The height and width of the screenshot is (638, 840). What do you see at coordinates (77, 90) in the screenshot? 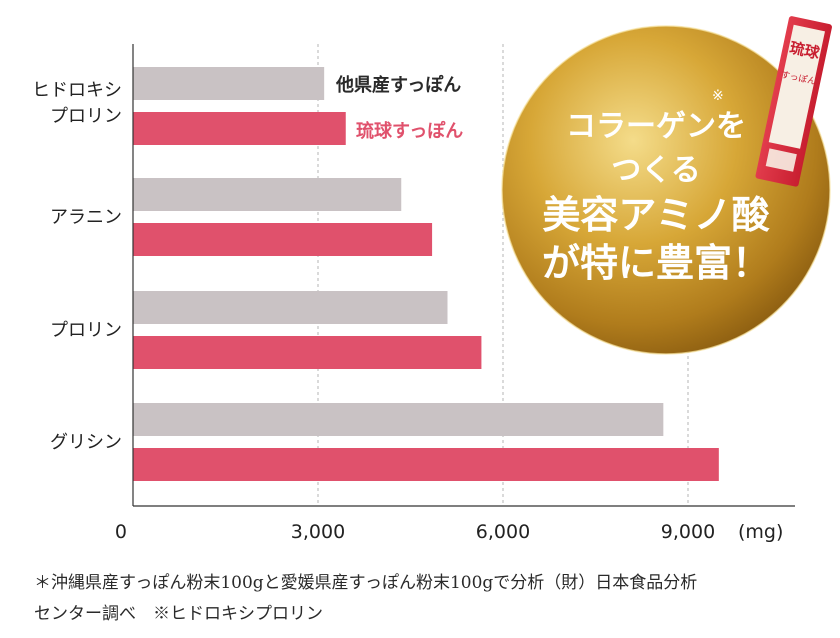
I see `category-label: ヒドロキシ` at bounding box center [77, 90].